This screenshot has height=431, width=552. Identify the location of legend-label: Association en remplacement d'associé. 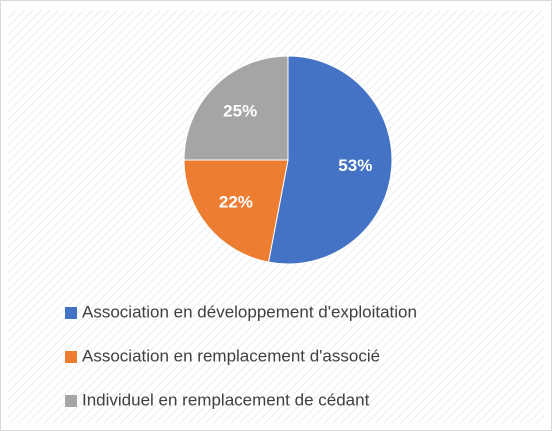
(231, 355).